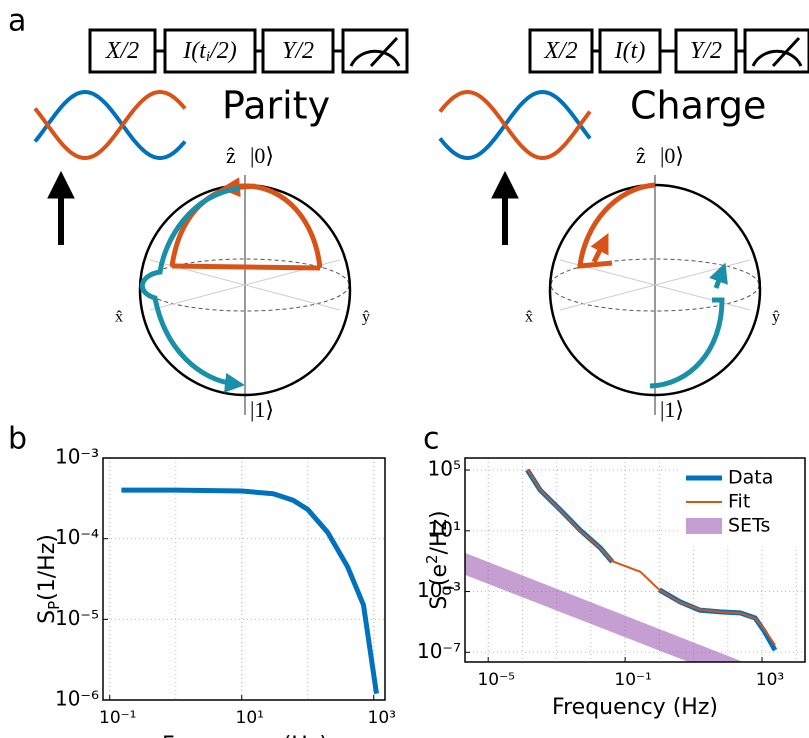 This screenshot has width=809, height=738. I want to click on legend-label: SETs, so click(749, 526).